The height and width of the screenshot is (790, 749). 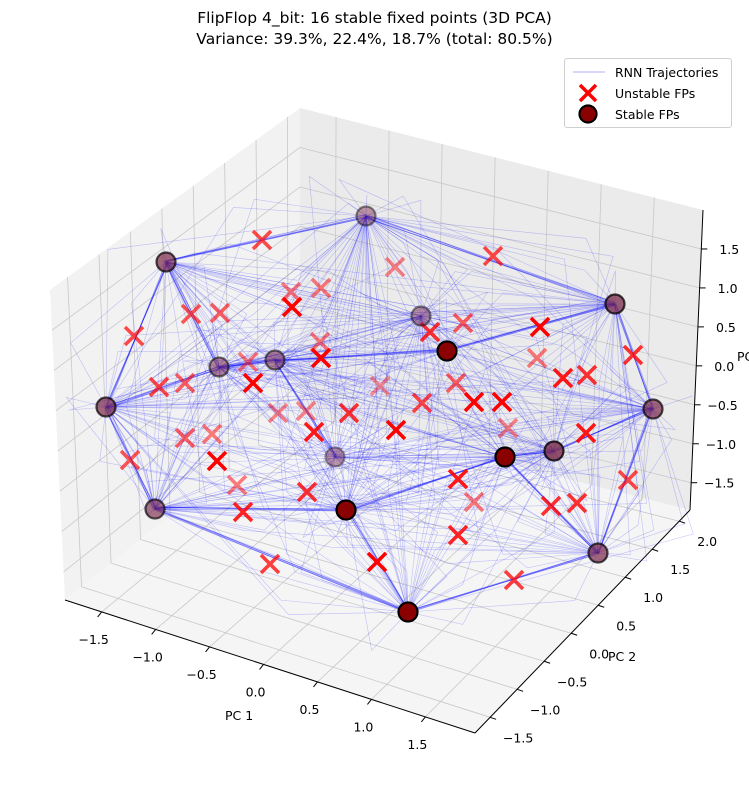 What do you see at coordinates (653, 597) in the screenshot?
I see `y-tick-label: 1.0` at bounding box center [653, 597].